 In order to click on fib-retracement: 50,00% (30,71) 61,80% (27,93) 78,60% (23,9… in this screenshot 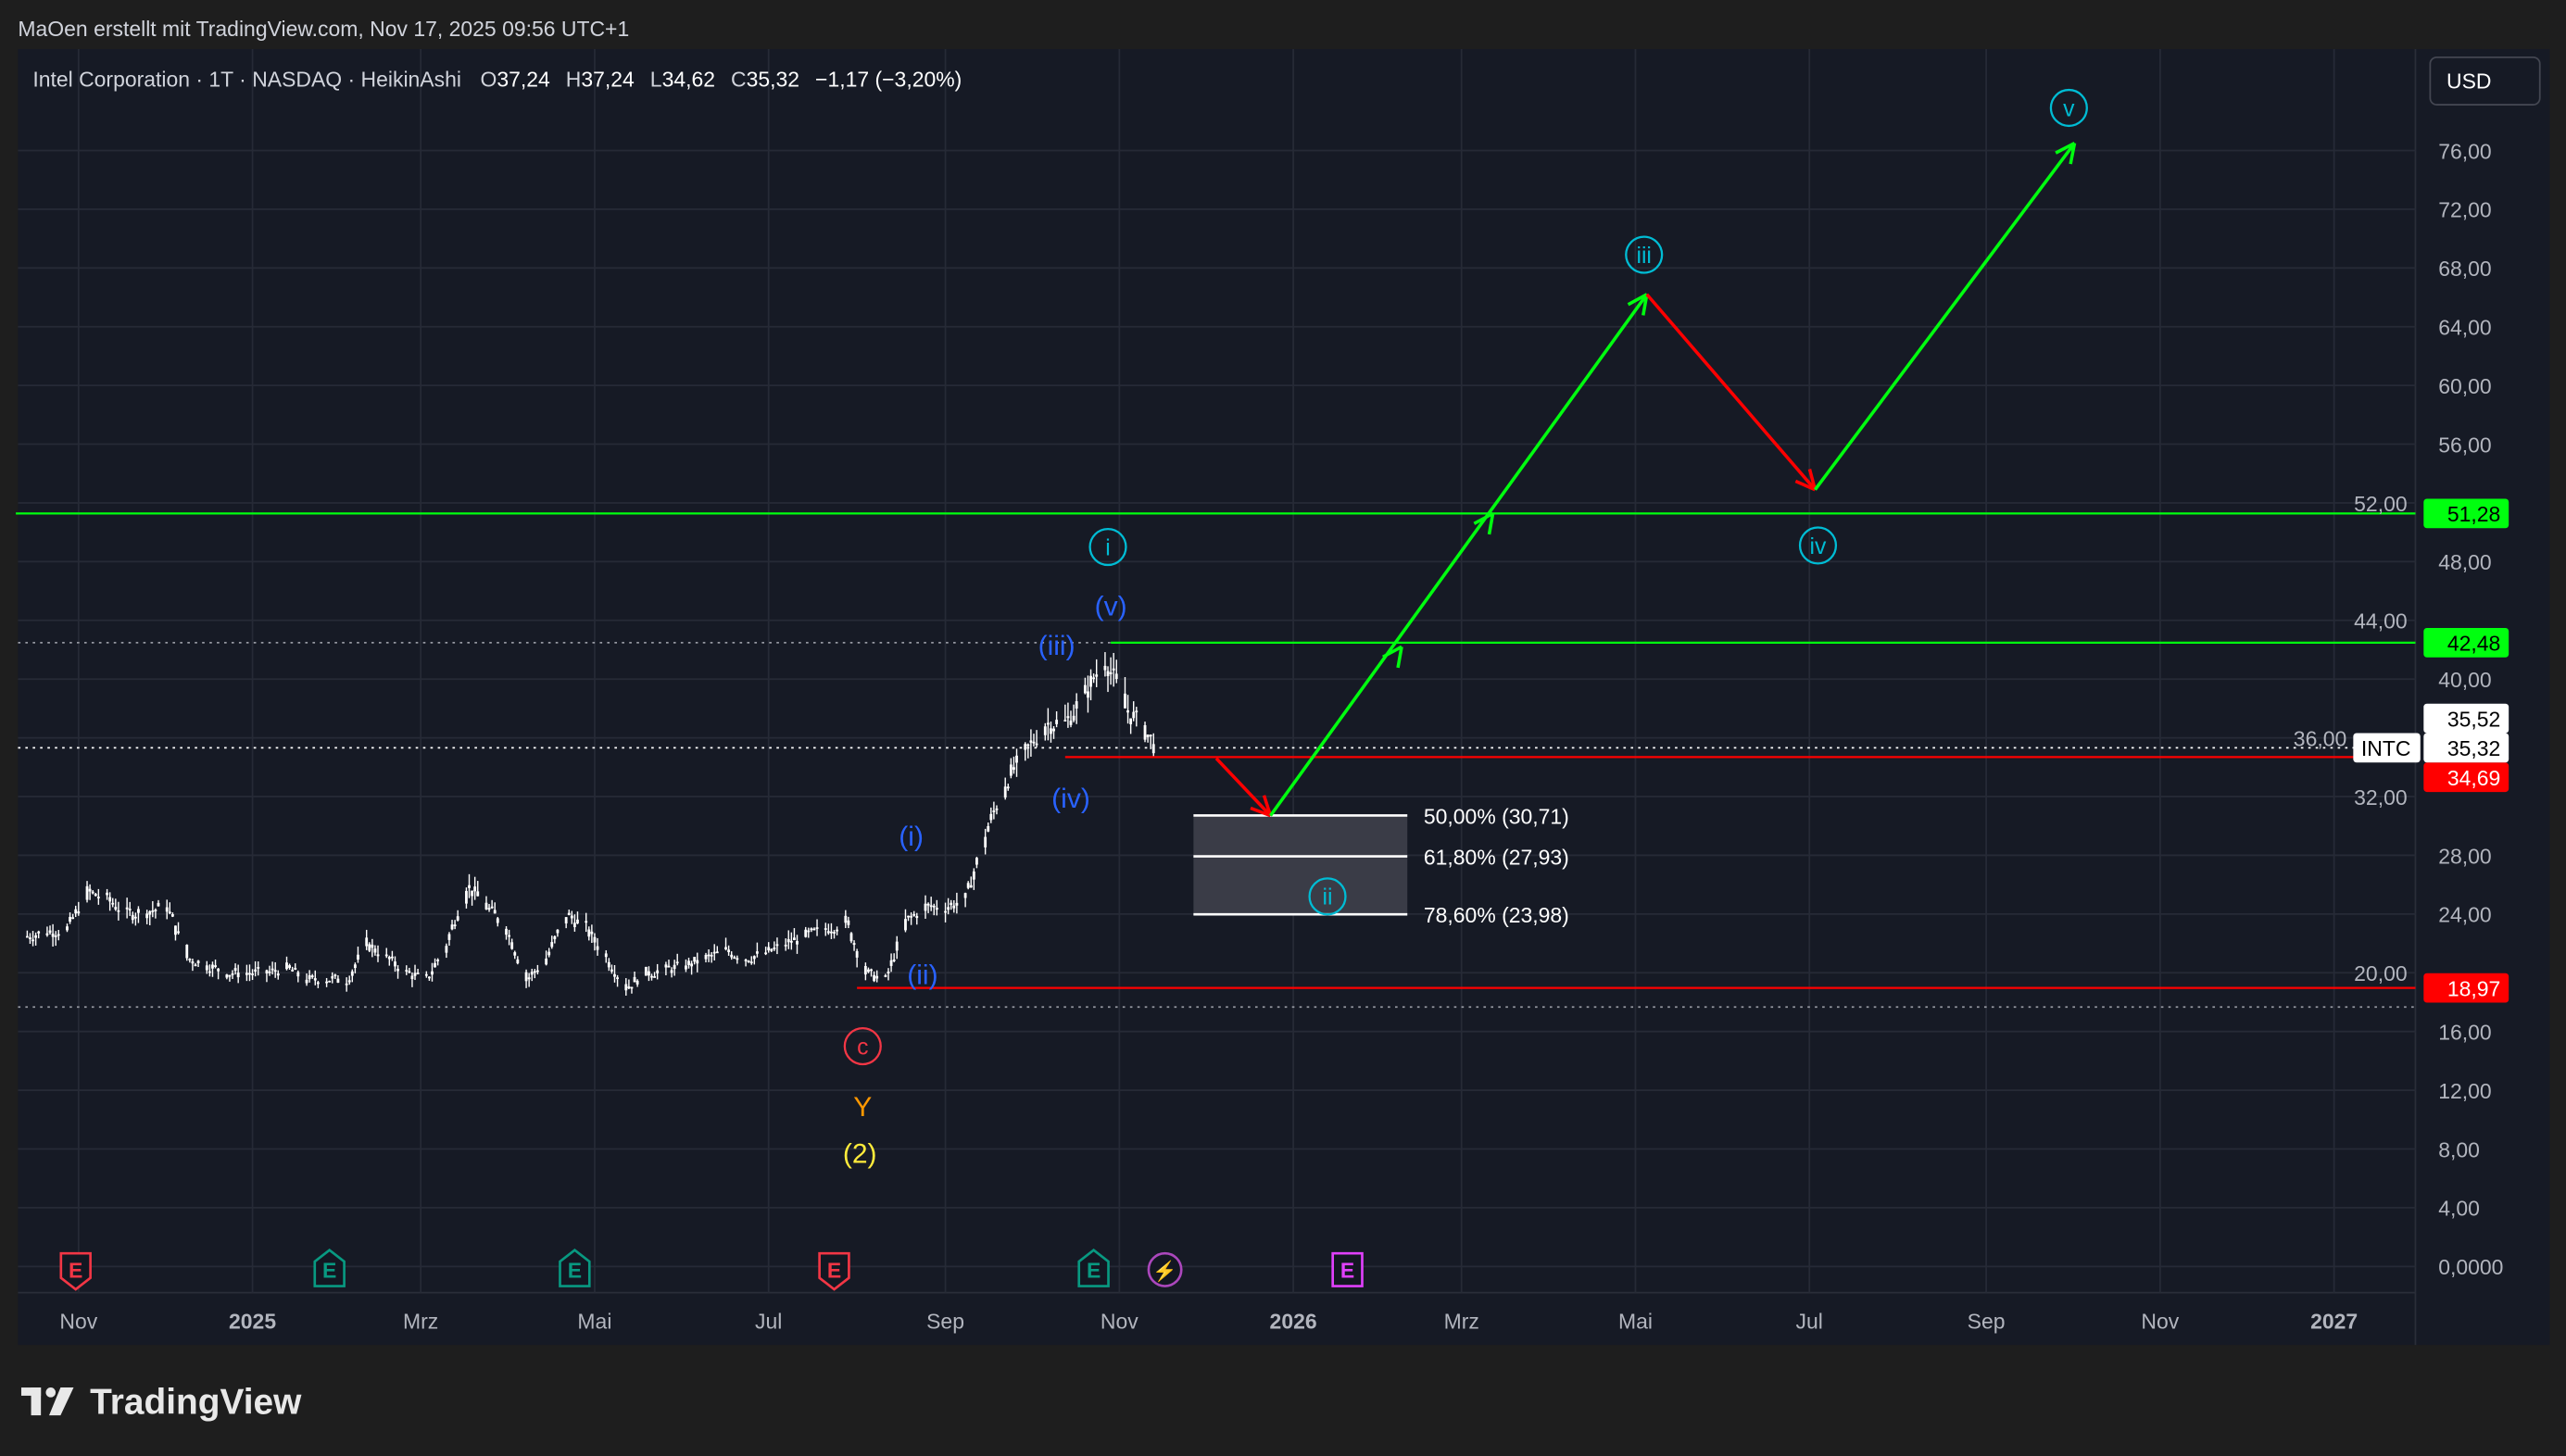, I will do `click(1381, 865)`.